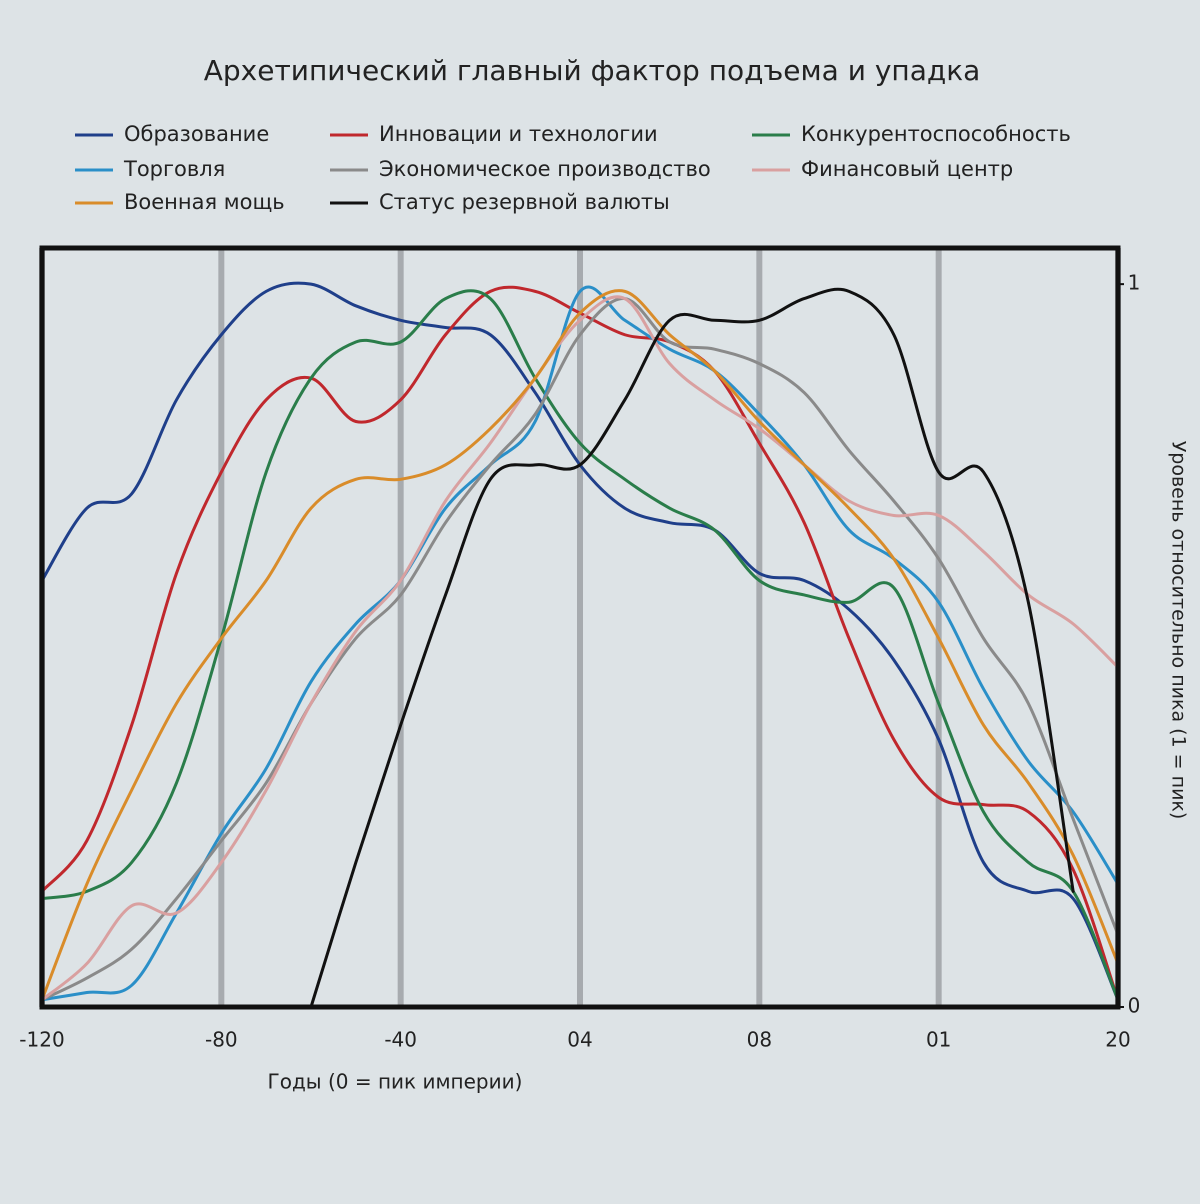 This screenshot has width=1200, height=1204. Describe the element at coordinates (400, 1040) in the screenshot. I see `x-tick-label: -40` at that location.